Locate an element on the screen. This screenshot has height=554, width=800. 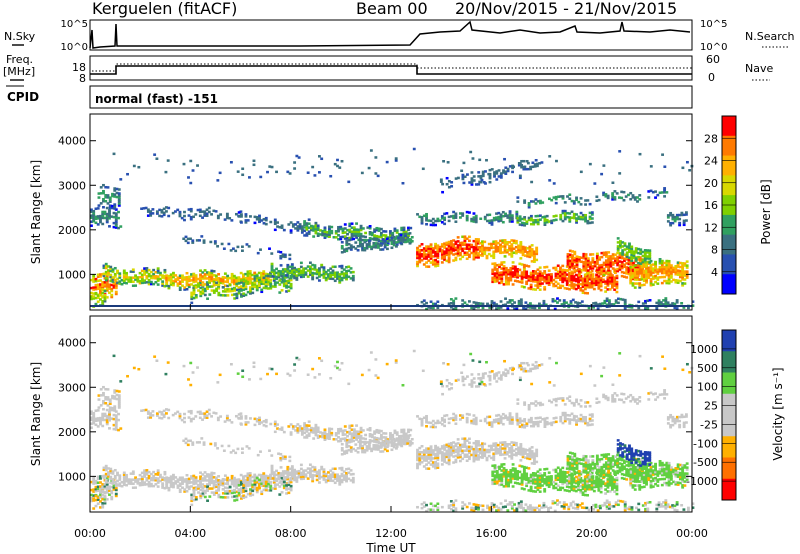
nsky-tick-bottom: 10^0 is located at coordinates (74, 47).